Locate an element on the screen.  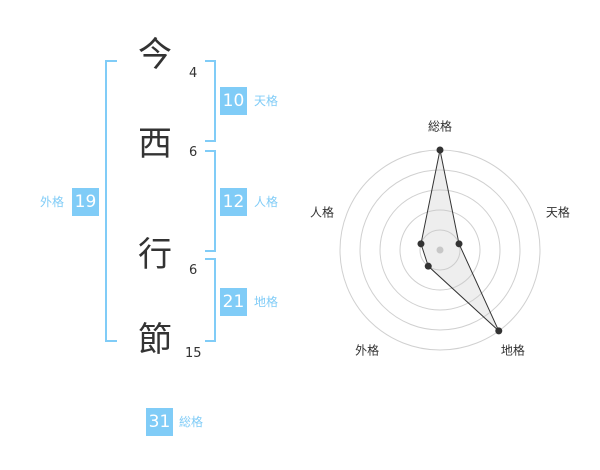
chikaku-value: 21 is located at coordinates (233, 302).